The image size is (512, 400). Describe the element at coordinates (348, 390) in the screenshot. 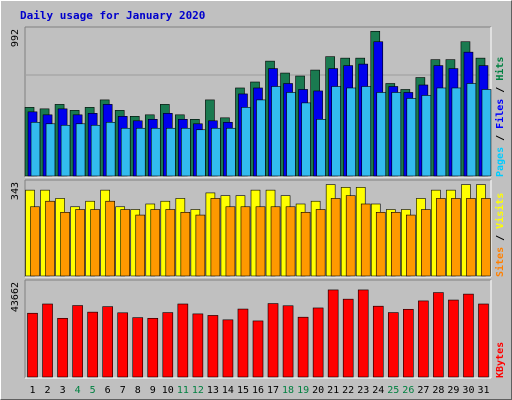

I see `x-tick-label-22: 22` at that location.